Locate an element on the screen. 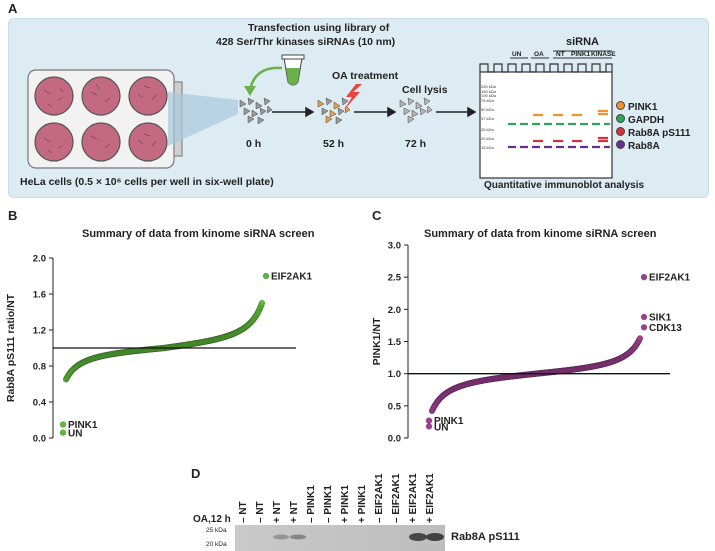 This screenshot has height=551, width=715. lane-label-d-2: – NT is located at coordinates (260, 512).